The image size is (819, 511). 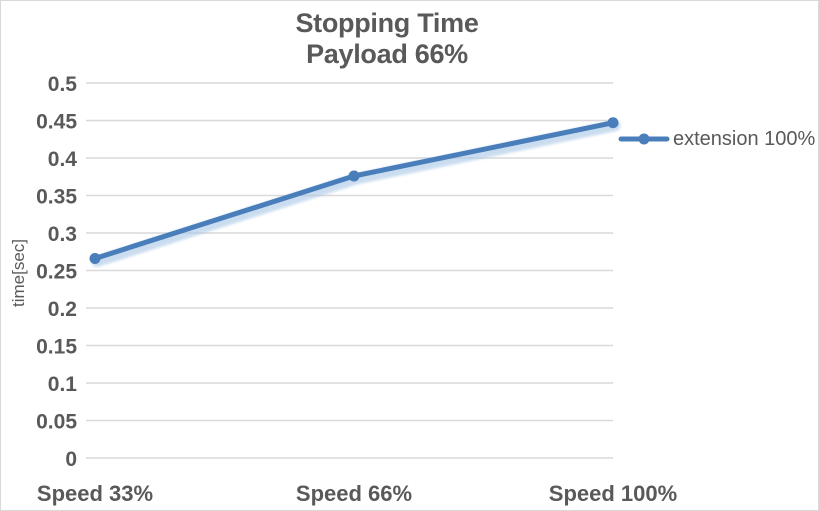 What do you see at coordinates (387, 23) in the screenshot?
I see `chart-title-line1: Stopping Time` at bounding box center [387, 23].